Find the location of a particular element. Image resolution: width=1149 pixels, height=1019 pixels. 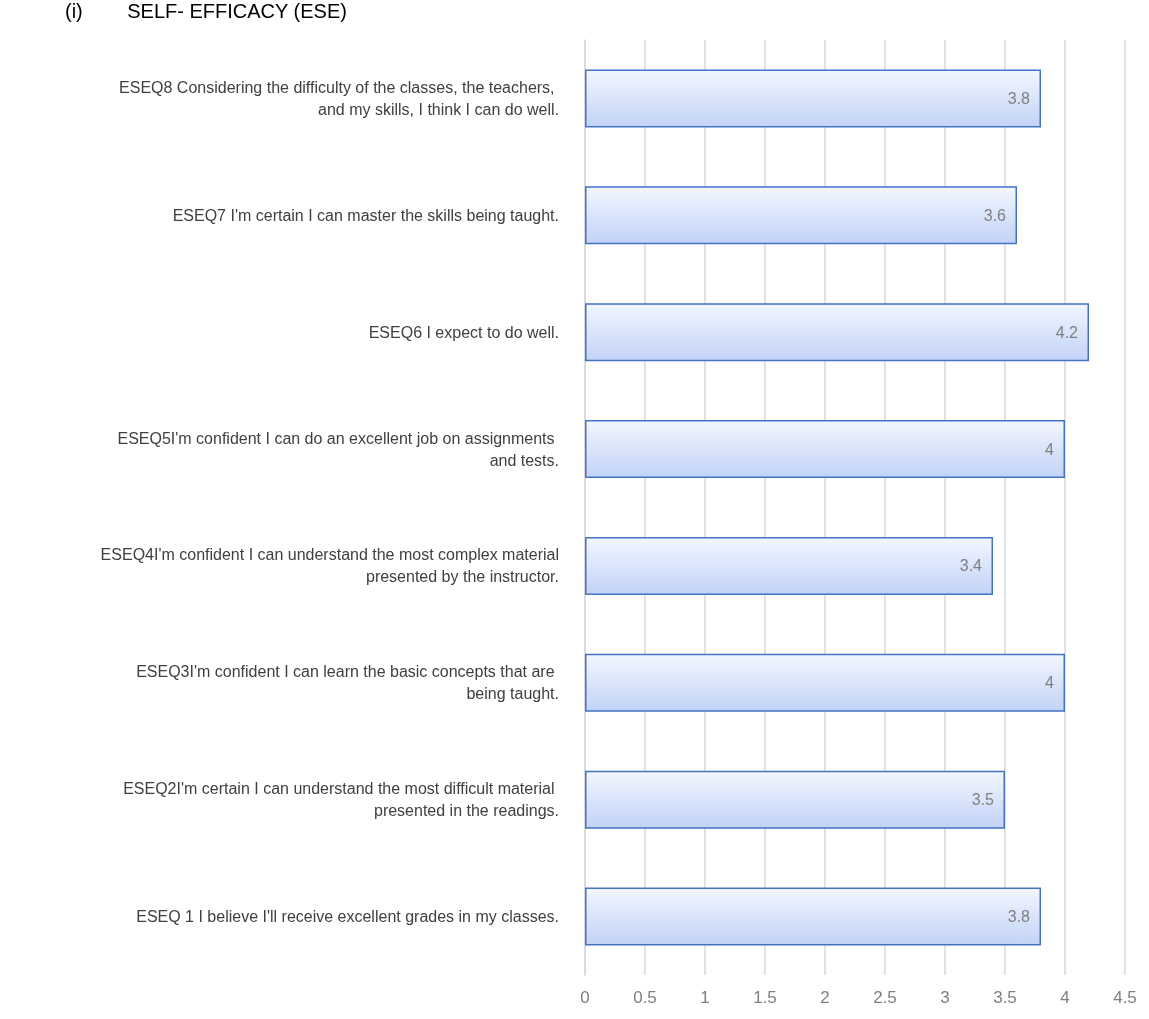

data-label: 3.6 is located at coordinates (995, 215).